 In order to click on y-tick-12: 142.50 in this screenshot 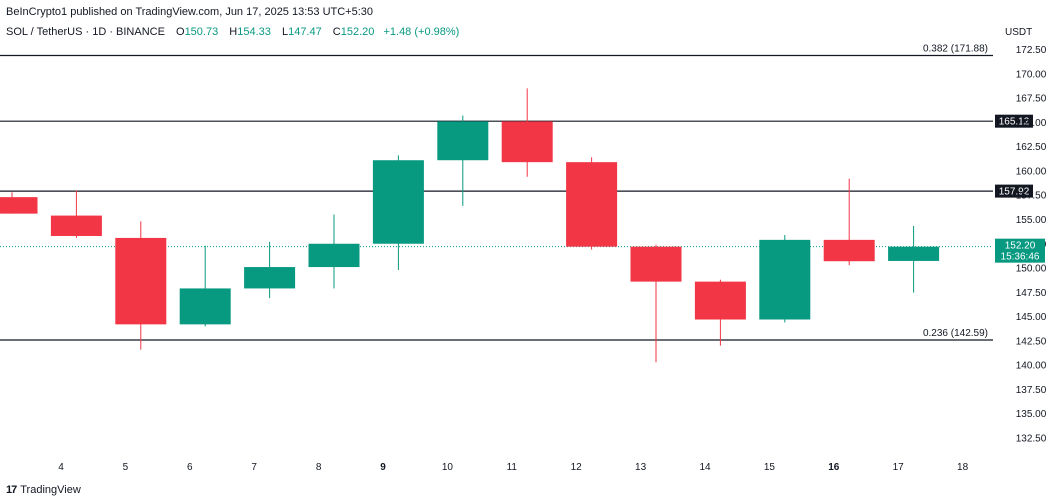, I will do `click(1031, 341)`.